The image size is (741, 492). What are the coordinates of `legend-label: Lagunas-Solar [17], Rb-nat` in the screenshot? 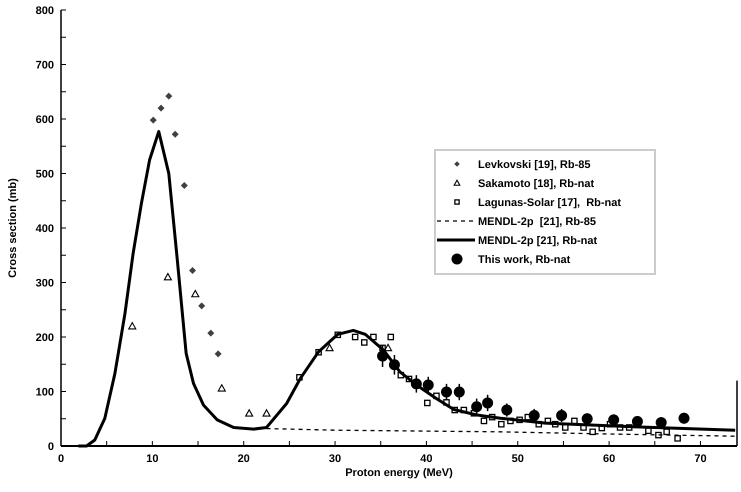 It's located at (550, 203).